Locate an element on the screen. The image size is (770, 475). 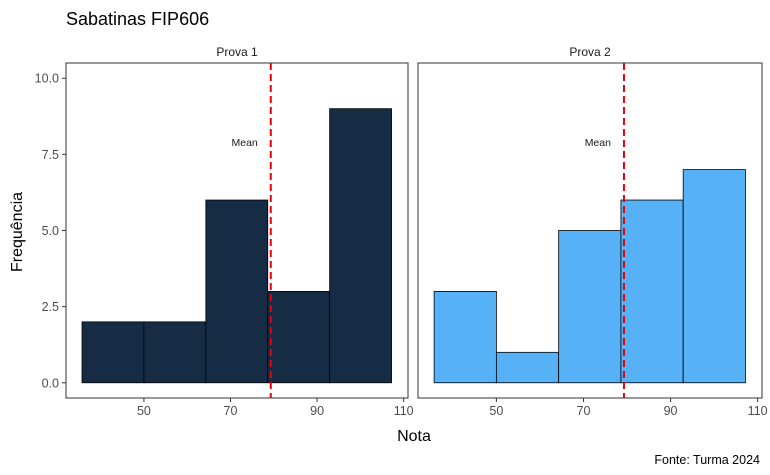
y-axis-label: Frequência is located at coordinates (17, 232).